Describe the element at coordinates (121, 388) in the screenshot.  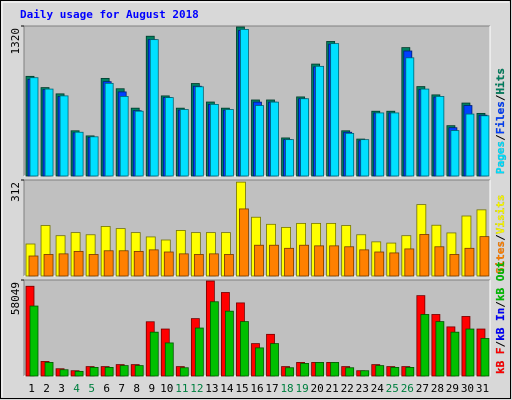
I see `x-tick-label: 7` at that location.